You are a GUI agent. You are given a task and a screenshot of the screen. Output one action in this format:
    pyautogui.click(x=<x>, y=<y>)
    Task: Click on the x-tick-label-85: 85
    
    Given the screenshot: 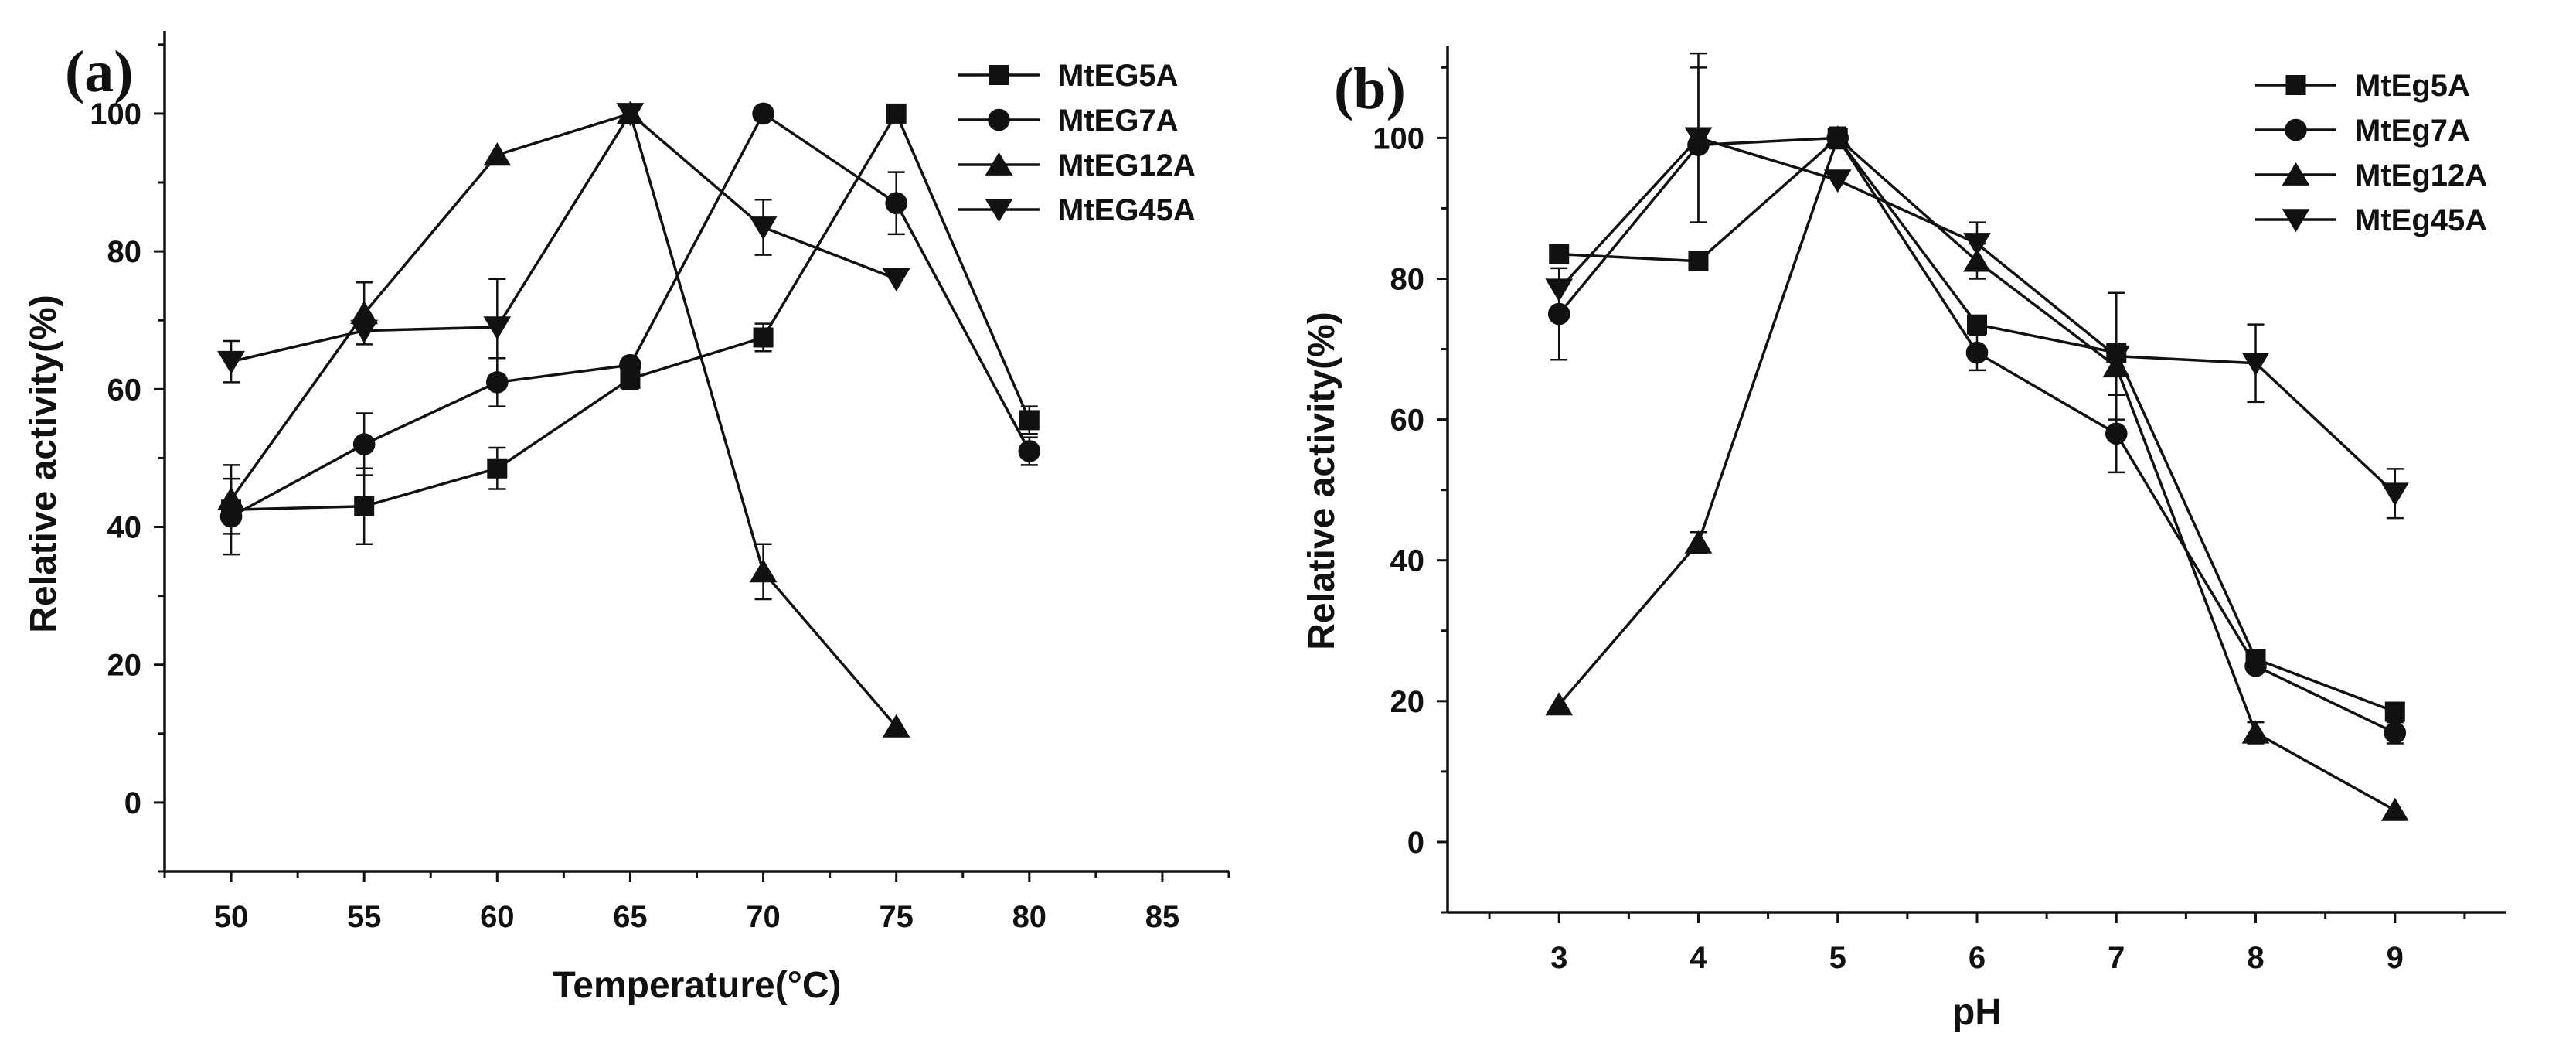 What is the action you would take?
    pyautogui.click(x=1162, y=917)
    